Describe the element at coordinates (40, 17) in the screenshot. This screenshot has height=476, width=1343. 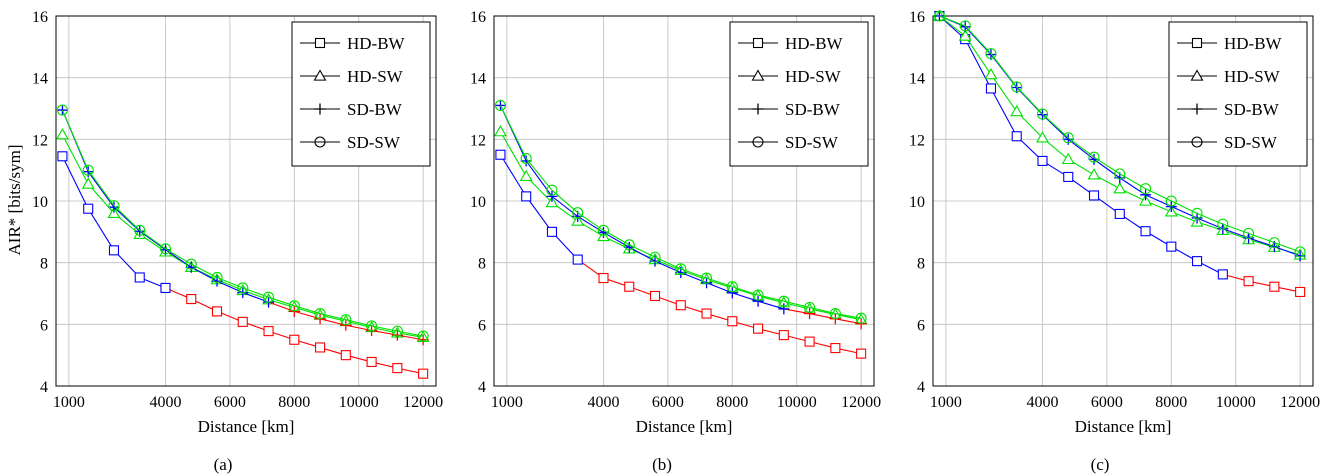
I see `y-tick-label: 16` at that location.